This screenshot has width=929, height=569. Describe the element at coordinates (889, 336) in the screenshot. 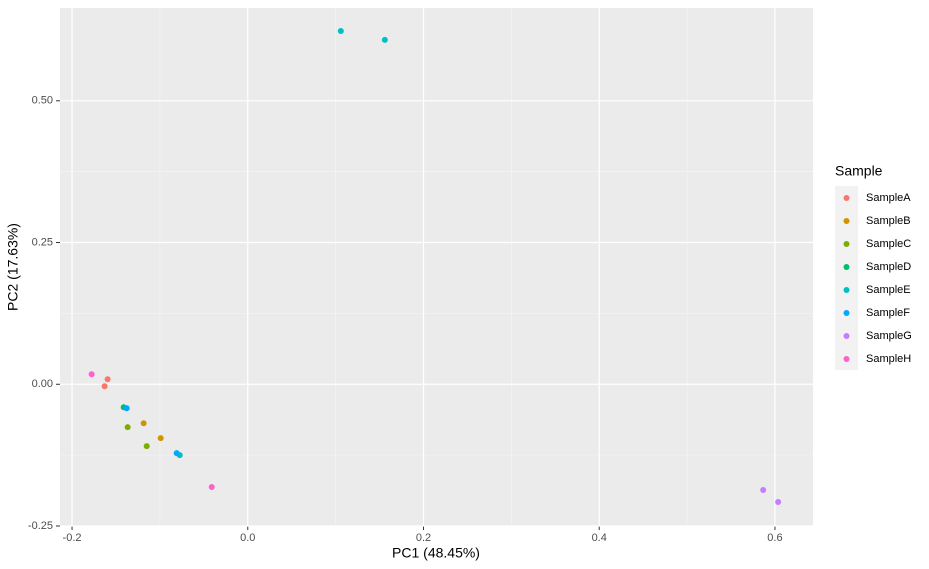

I see `legend-label: SampleG` at that location.